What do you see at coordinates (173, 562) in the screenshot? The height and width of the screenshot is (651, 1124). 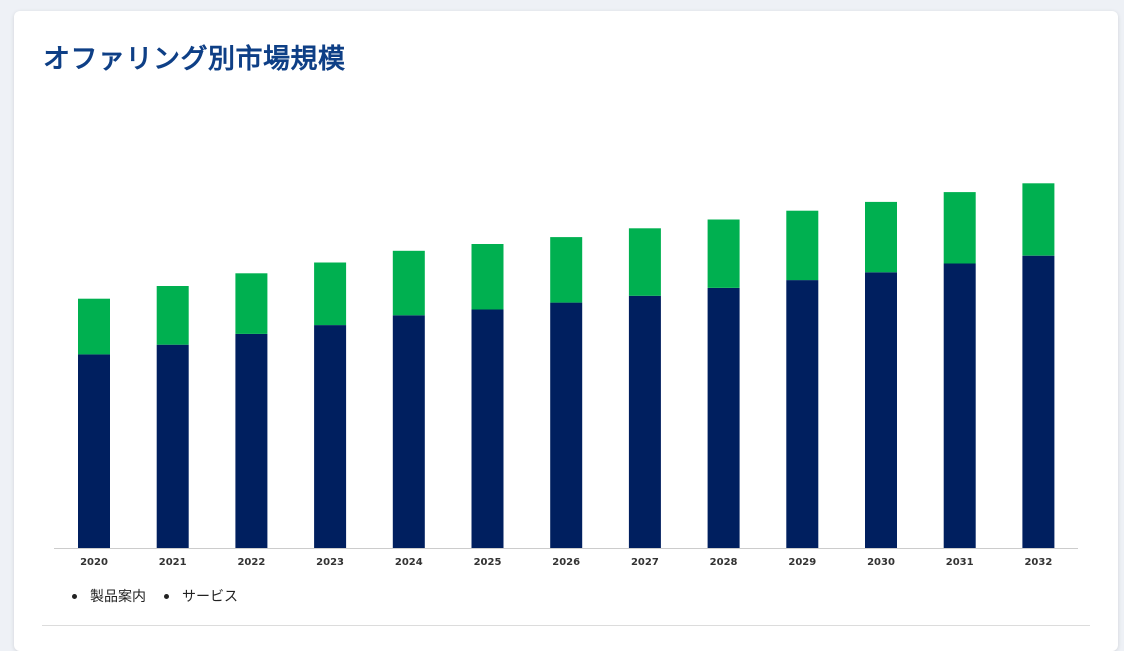 I see `x-tick-label: 2021` at bounding box center [173, 562].